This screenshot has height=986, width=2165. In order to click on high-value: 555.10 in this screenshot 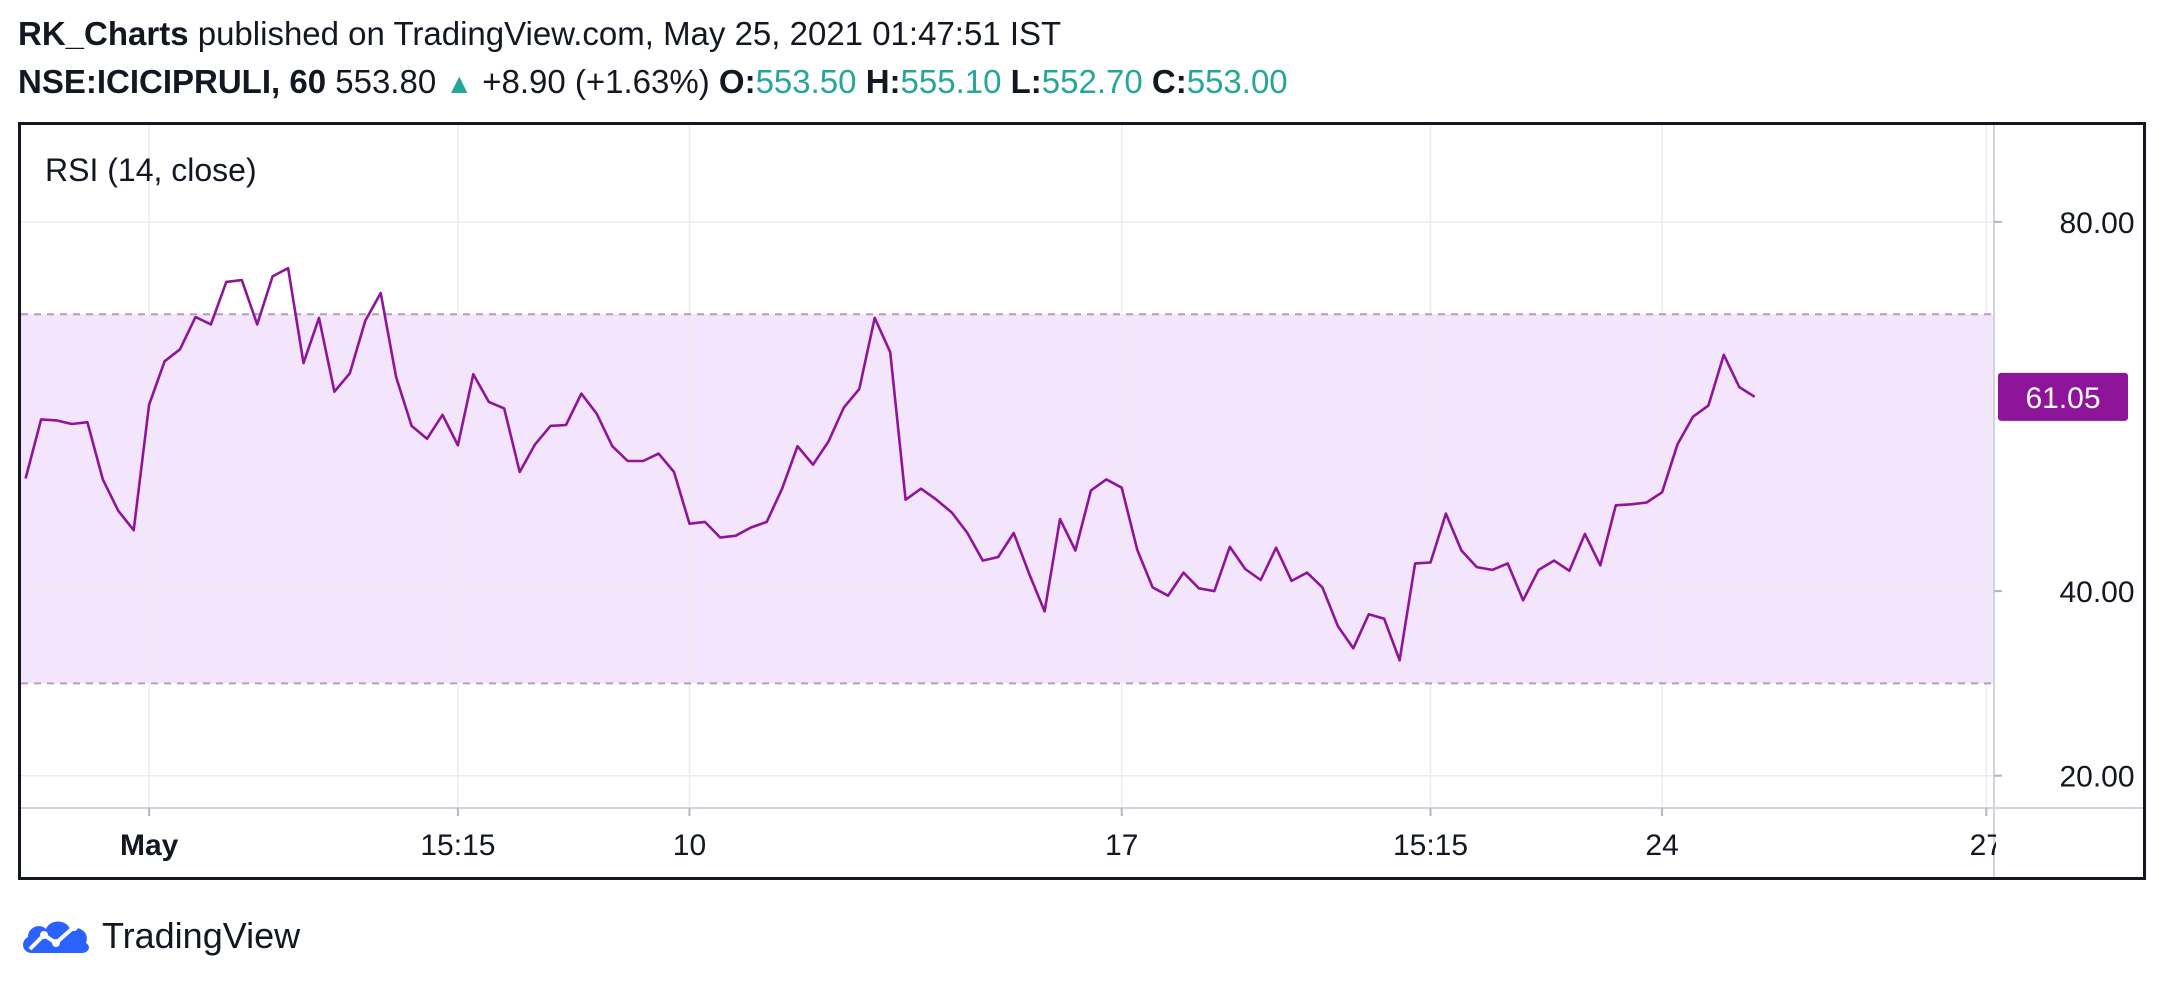, I will do `click(951, 81)`.